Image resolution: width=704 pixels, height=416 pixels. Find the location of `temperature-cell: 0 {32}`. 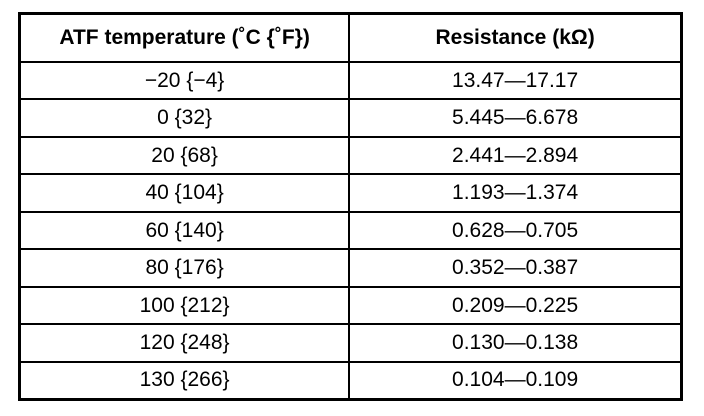

temperature-cell: 0 {32} is located at coordinates (186, 118).